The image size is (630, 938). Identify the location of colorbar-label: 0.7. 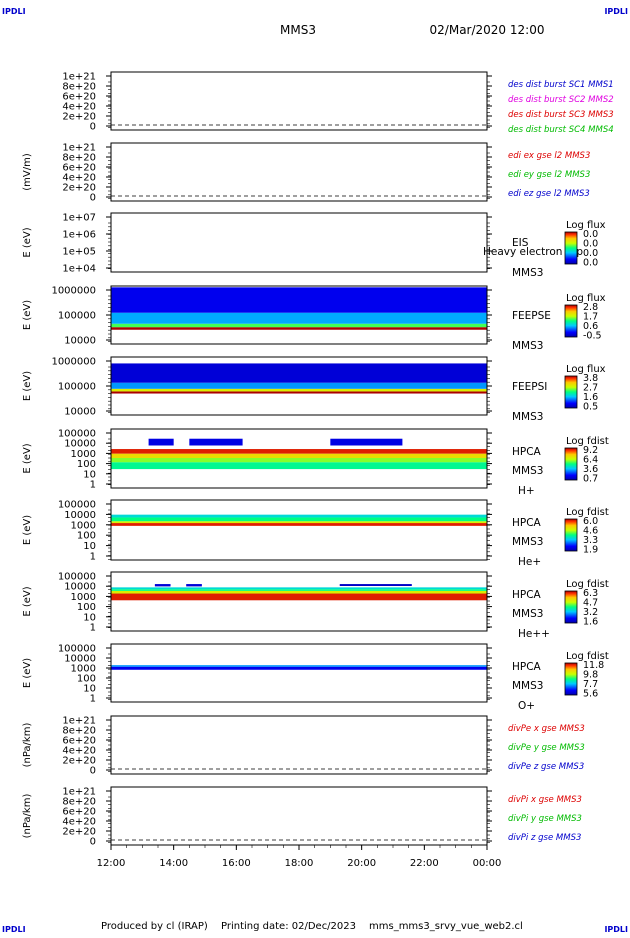
(590, 479).